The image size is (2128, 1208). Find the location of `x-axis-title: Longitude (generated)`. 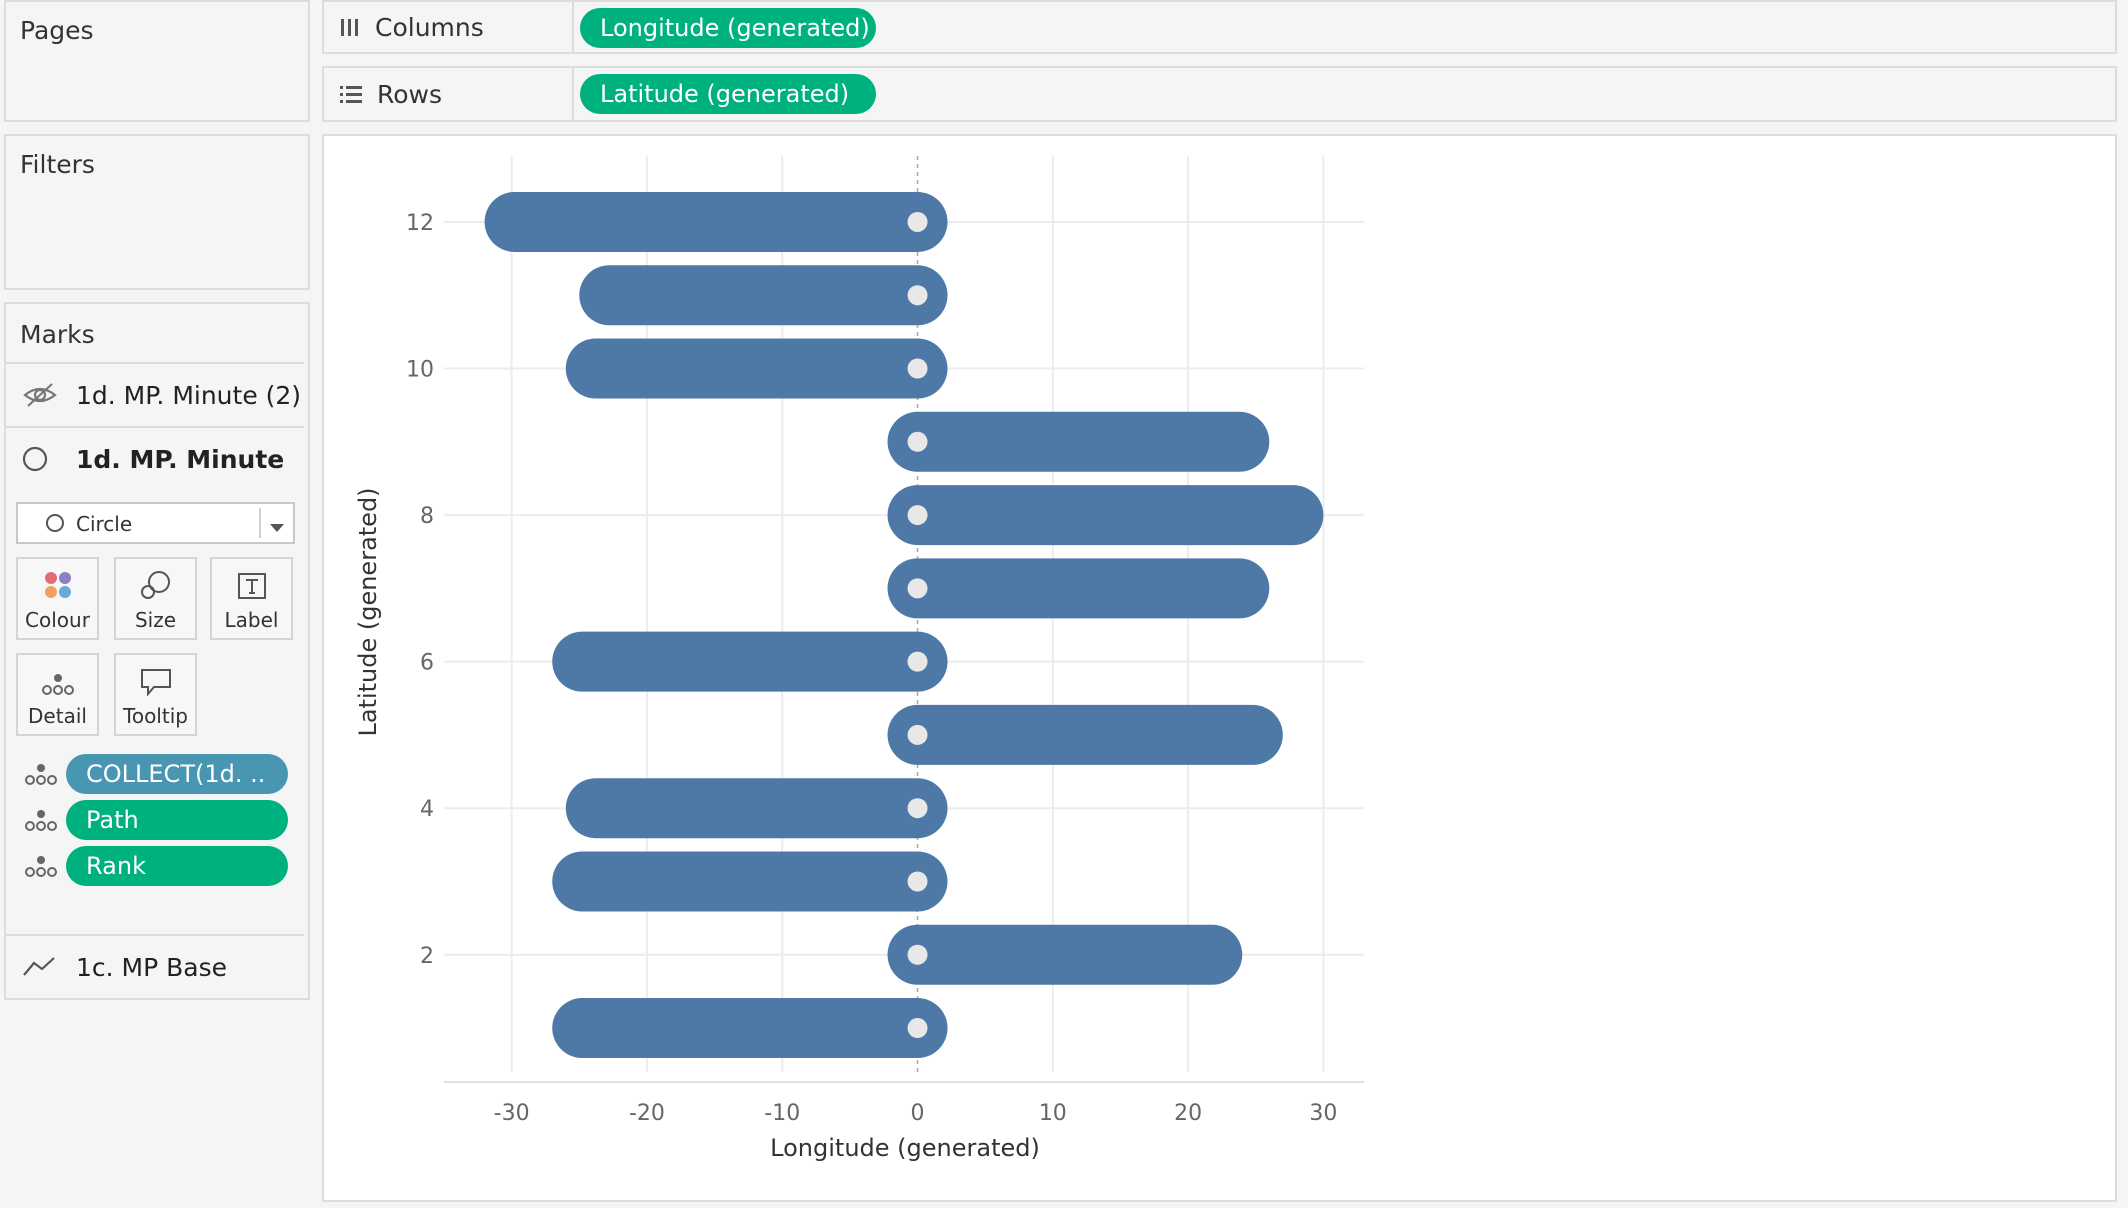

x-axis-title: Longitude (generated) is located at coordinates (905, 1148).